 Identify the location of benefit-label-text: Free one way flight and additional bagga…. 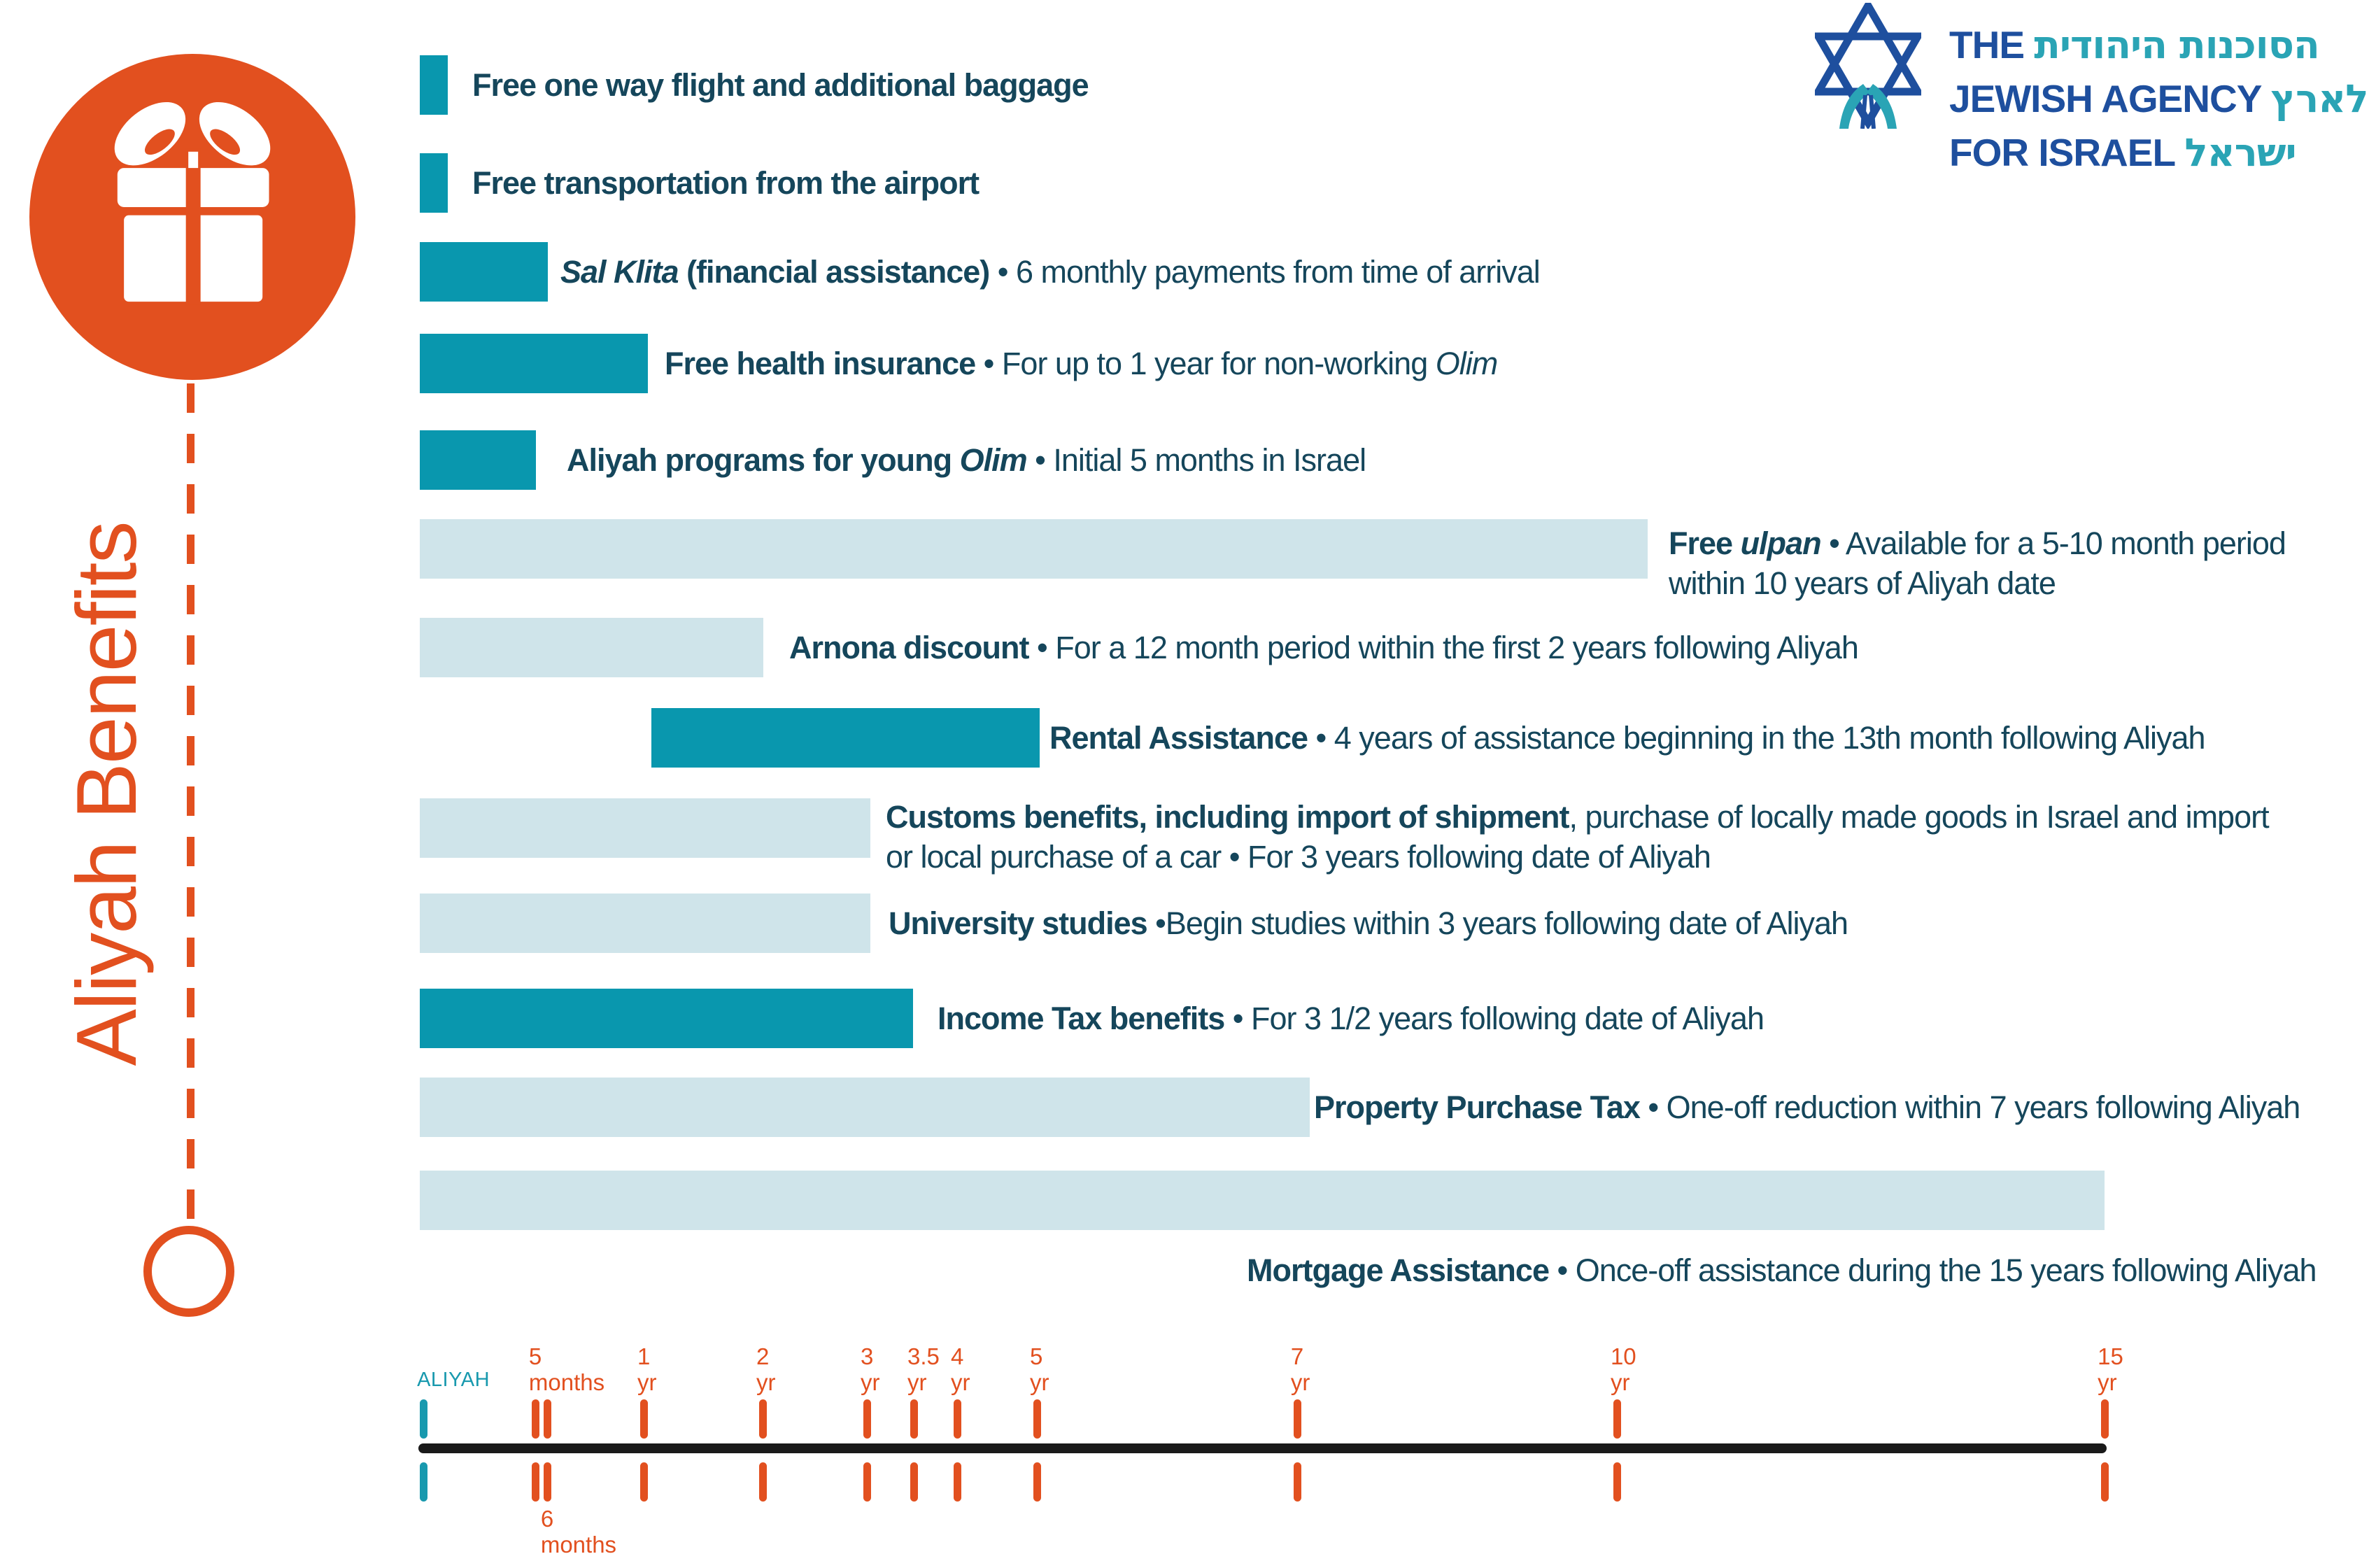
(780, 85).